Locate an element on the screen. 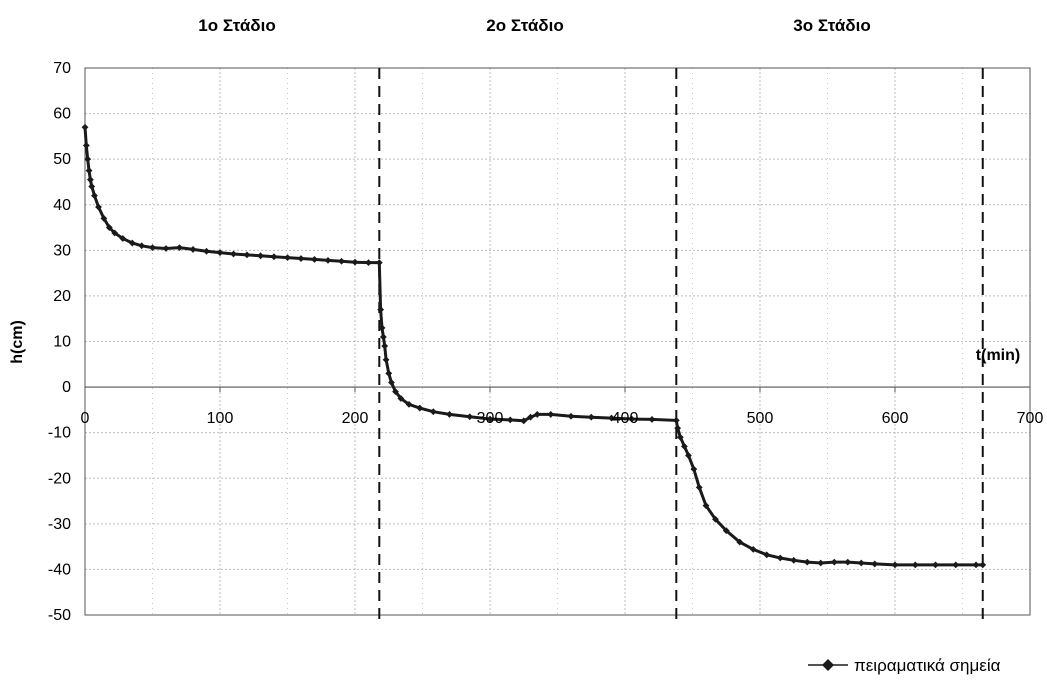 The image size is (1047, 685). x-axis-label: t(min) is located at coordinates (998, 355).